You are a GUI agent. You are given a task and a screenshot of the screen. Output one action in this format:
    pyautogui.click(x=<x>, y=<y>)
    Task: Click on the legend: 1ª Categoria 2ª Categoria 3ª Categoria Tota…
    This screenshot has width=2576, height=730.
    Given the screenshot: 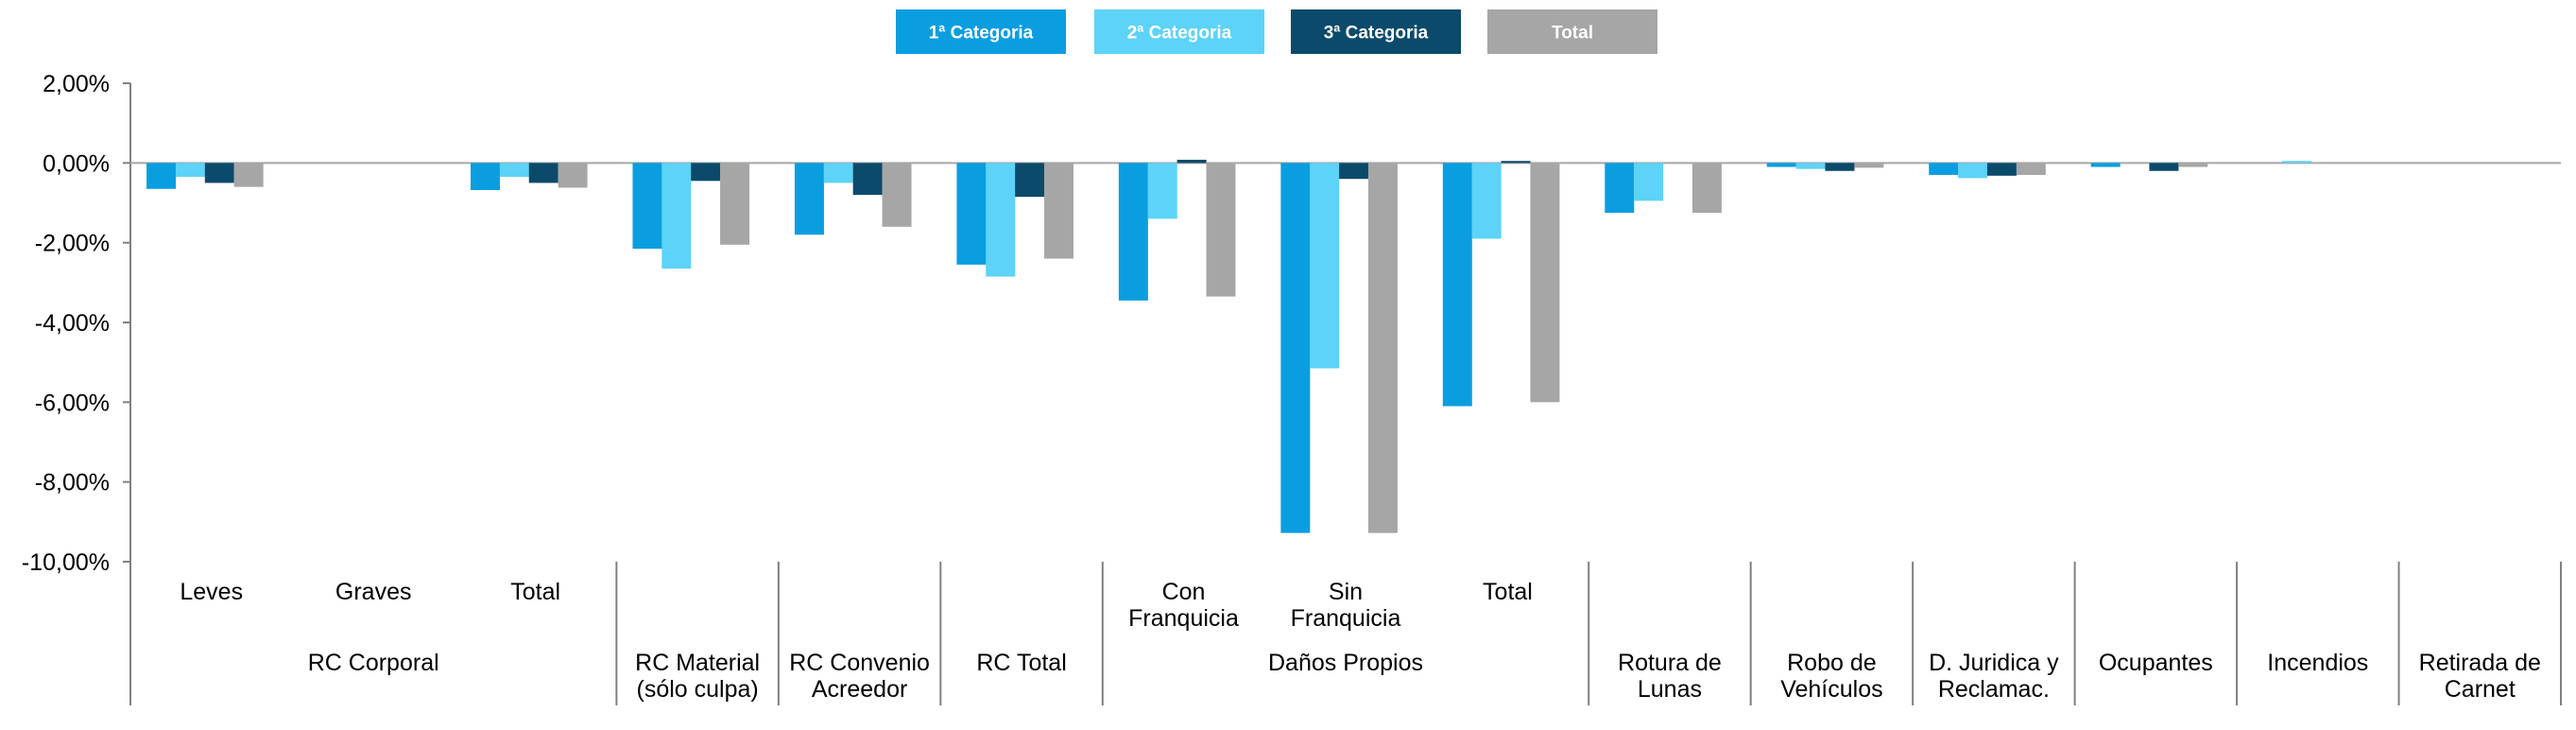 What is the action you would take?
    pyautogui.click(x=1276, y=32)
    